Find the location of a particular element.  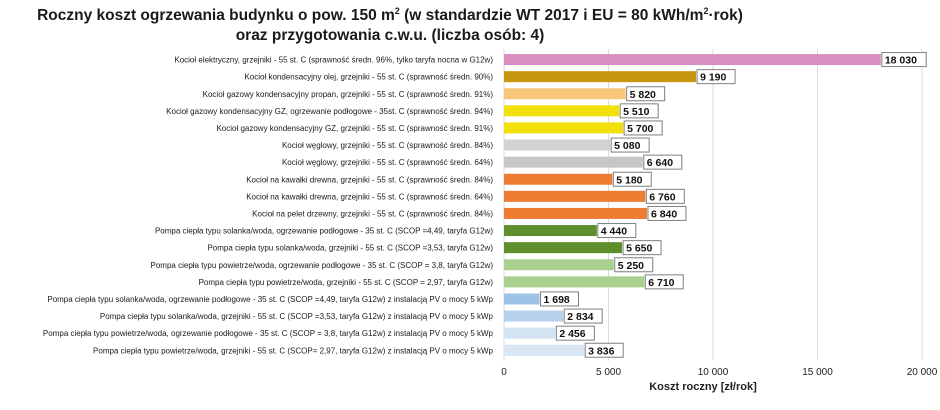

value-label: 2 456 is located at coordinates (572, 334).